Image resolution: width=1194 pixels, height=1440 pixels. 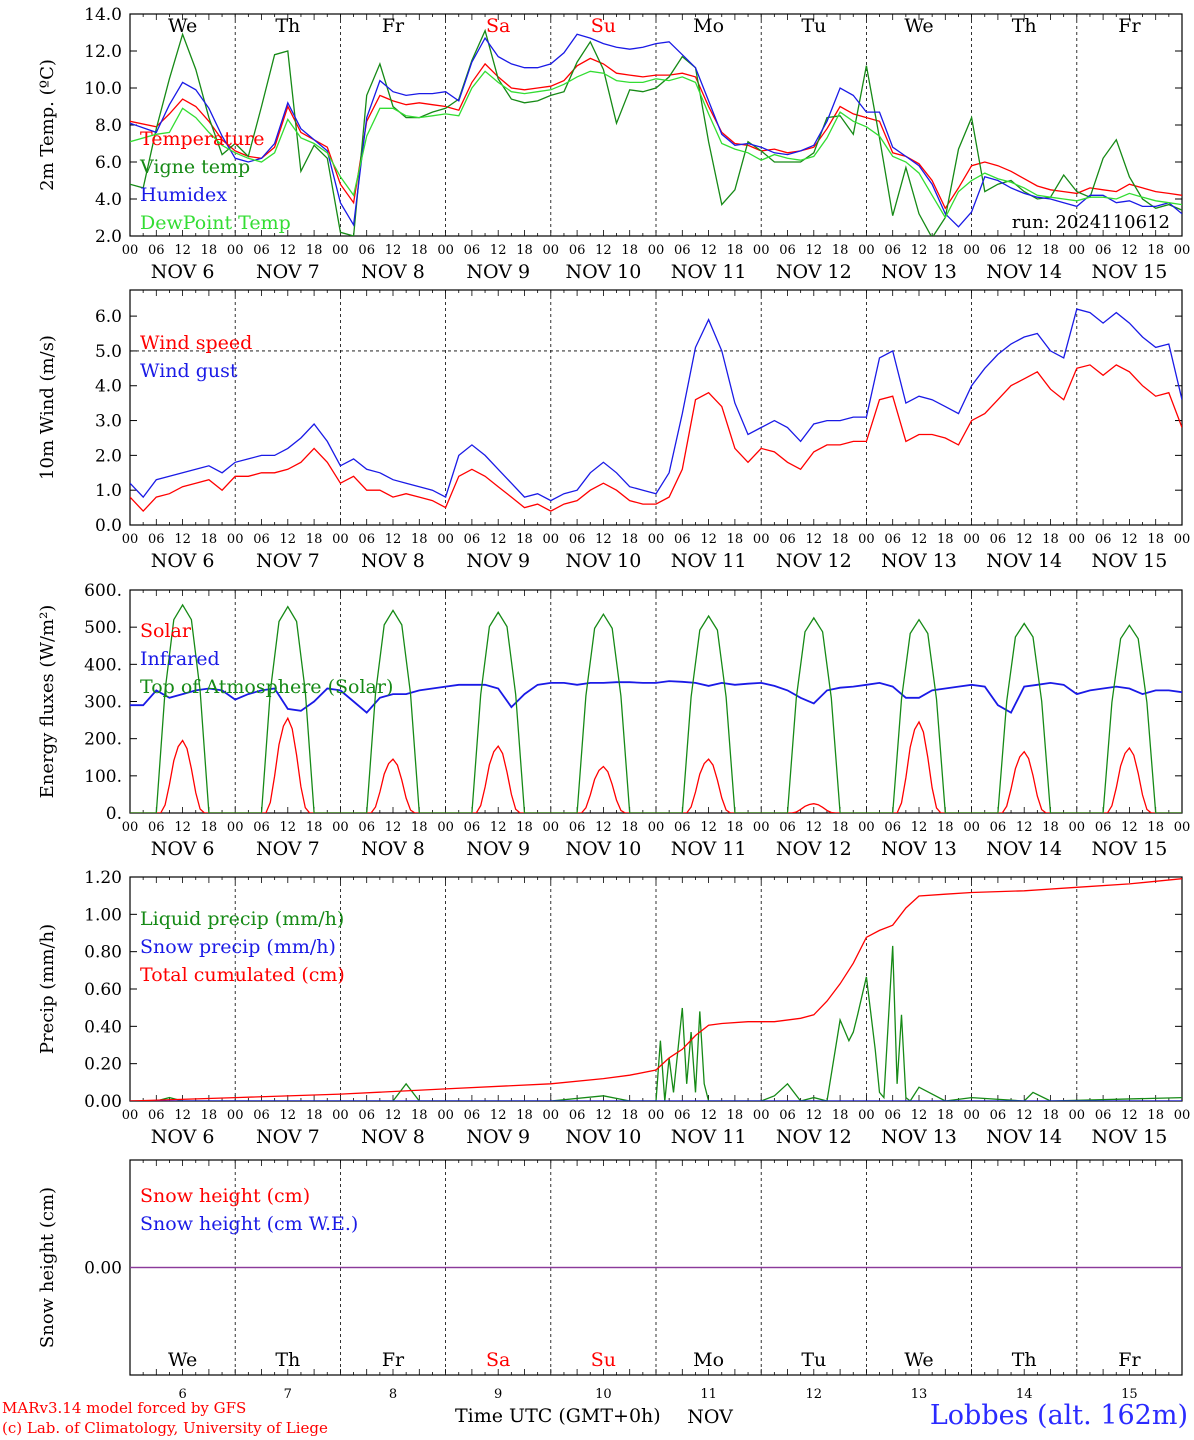 I want to click on weekday-label: We, so click(x=182, y=1360).